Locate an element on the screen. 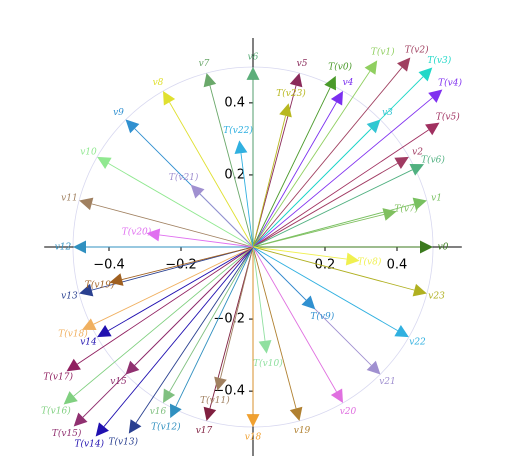  arrow-label: v23 is located at coordinates (436, 297).